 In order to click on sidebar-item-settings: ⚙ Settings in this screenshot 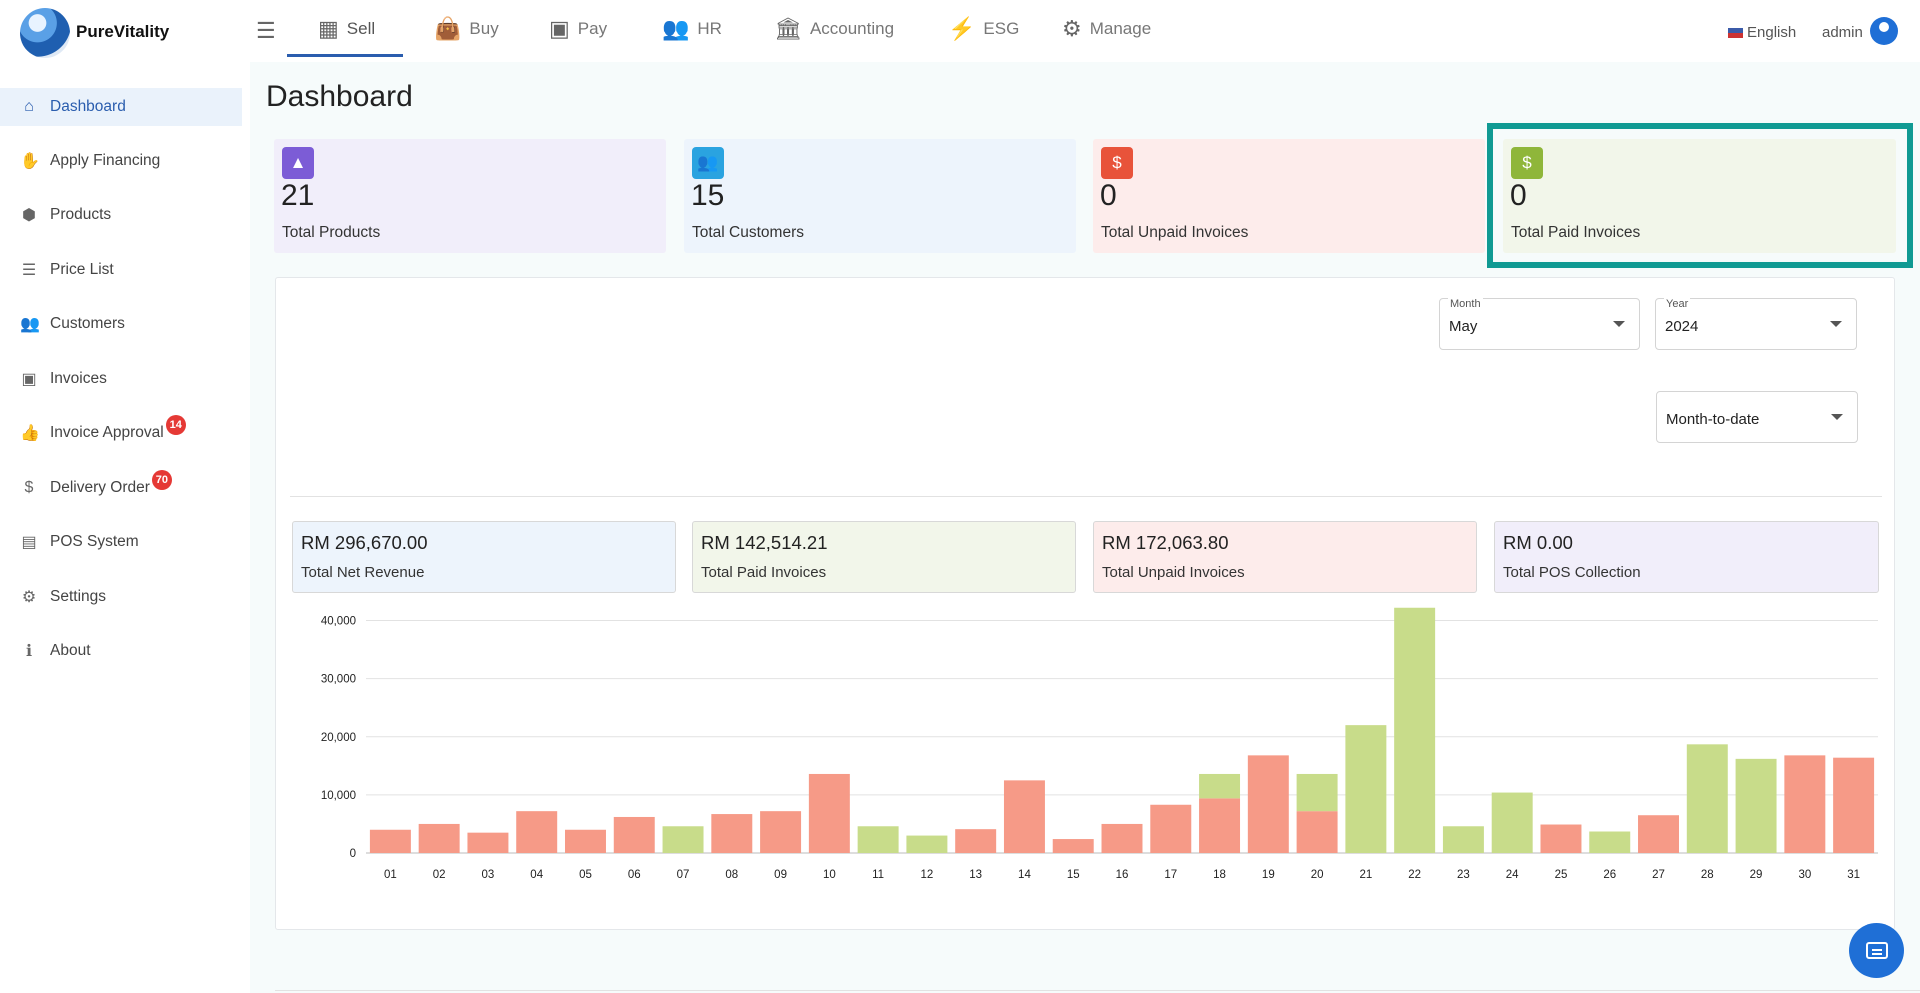, I will do `click(121, 597)`.